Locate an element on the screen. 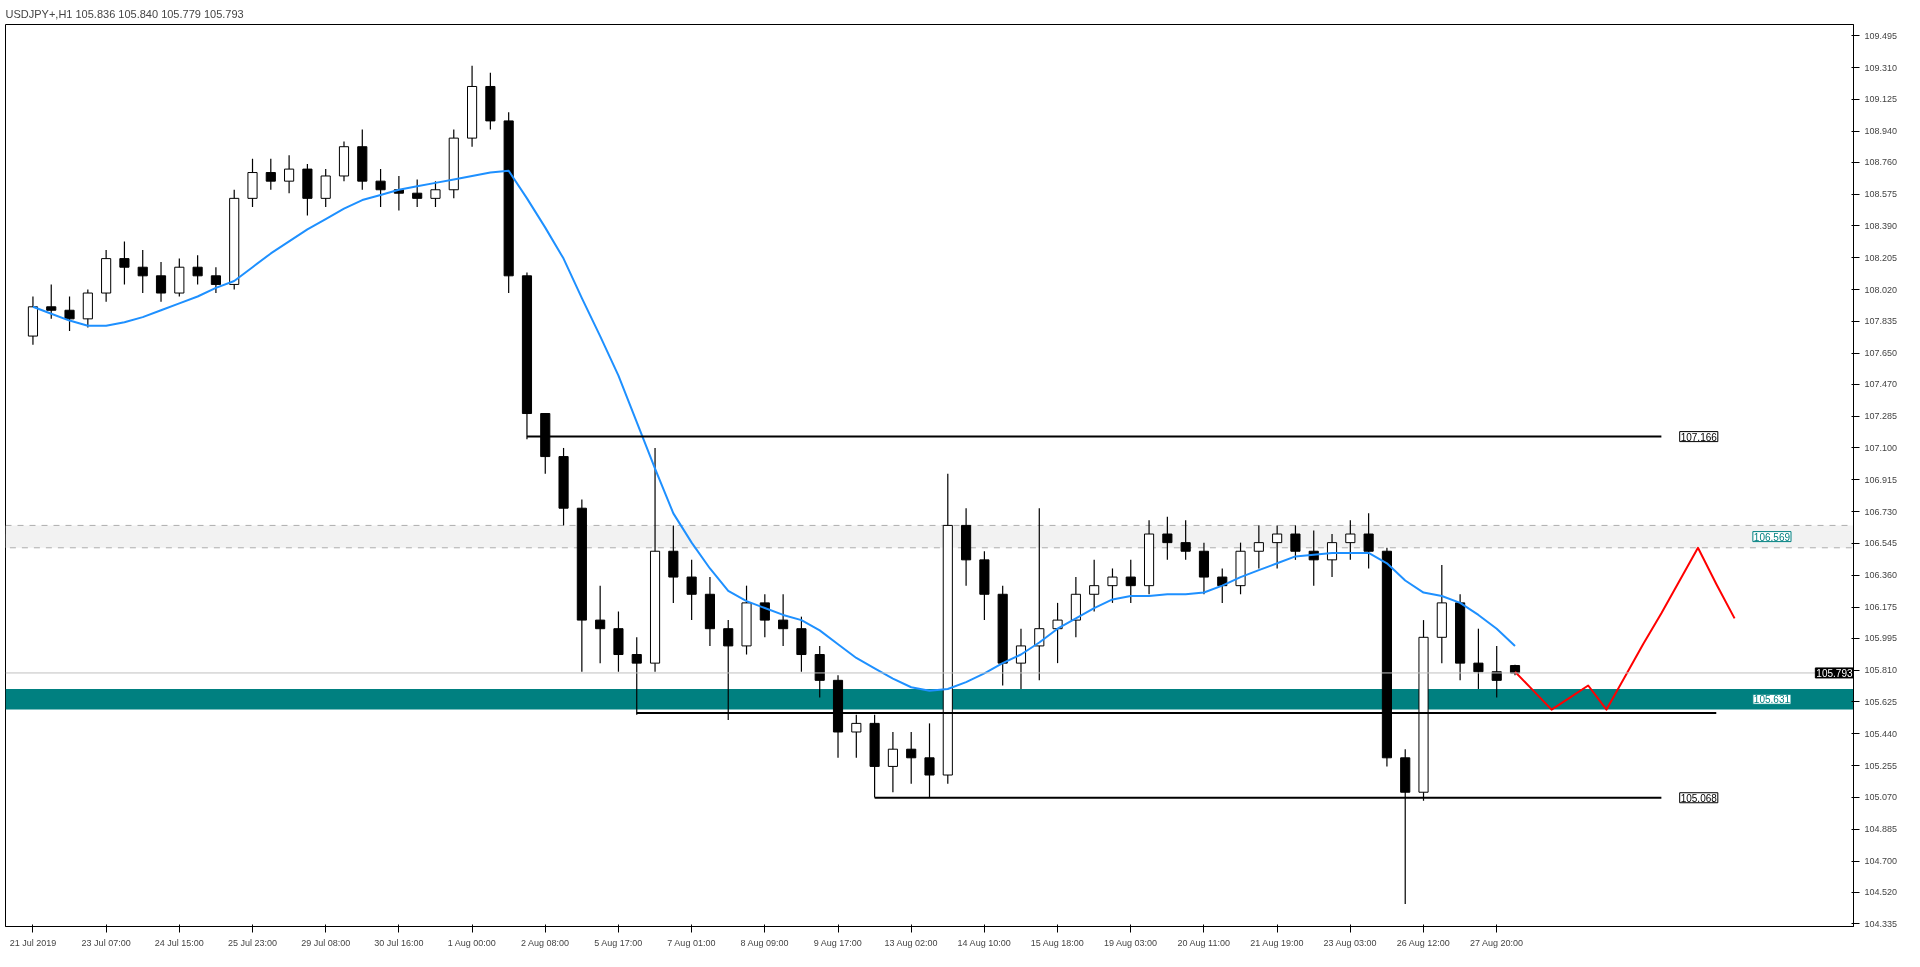  y-tick-label: 107.285 is located at coordinates (1881, 416).